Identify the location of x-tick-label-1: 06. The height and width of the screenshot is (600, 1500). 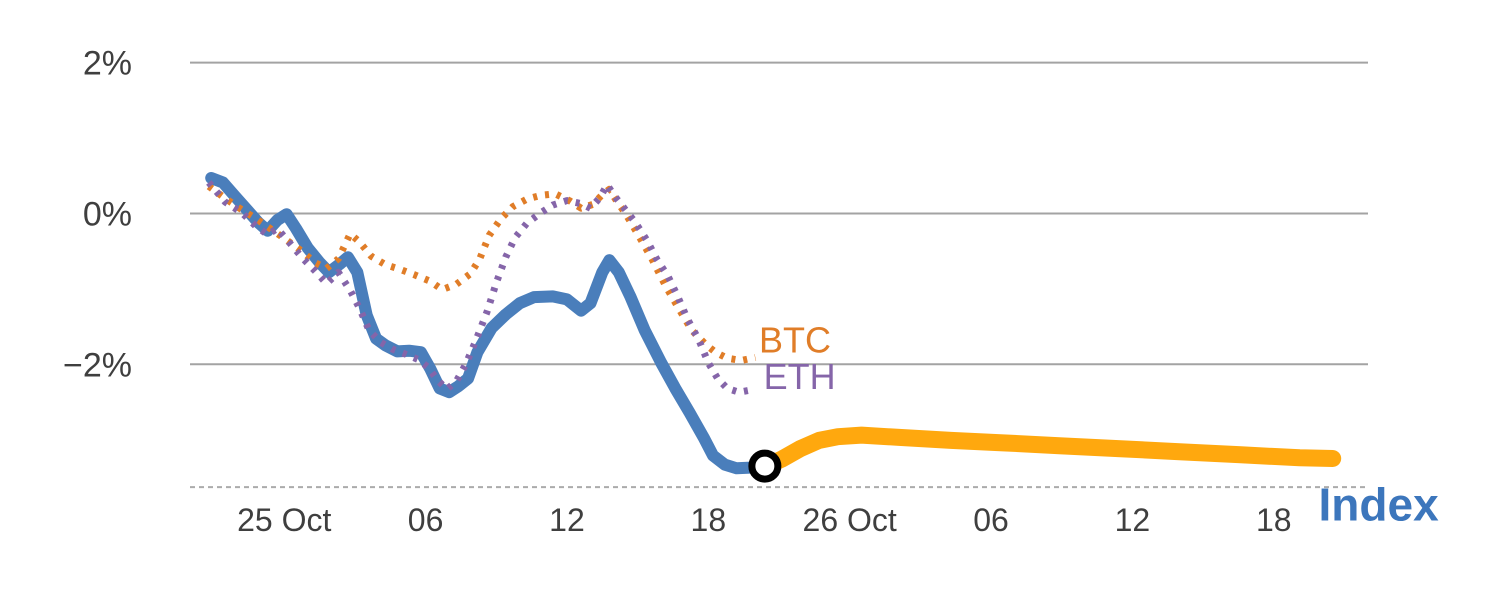
(426, 520).